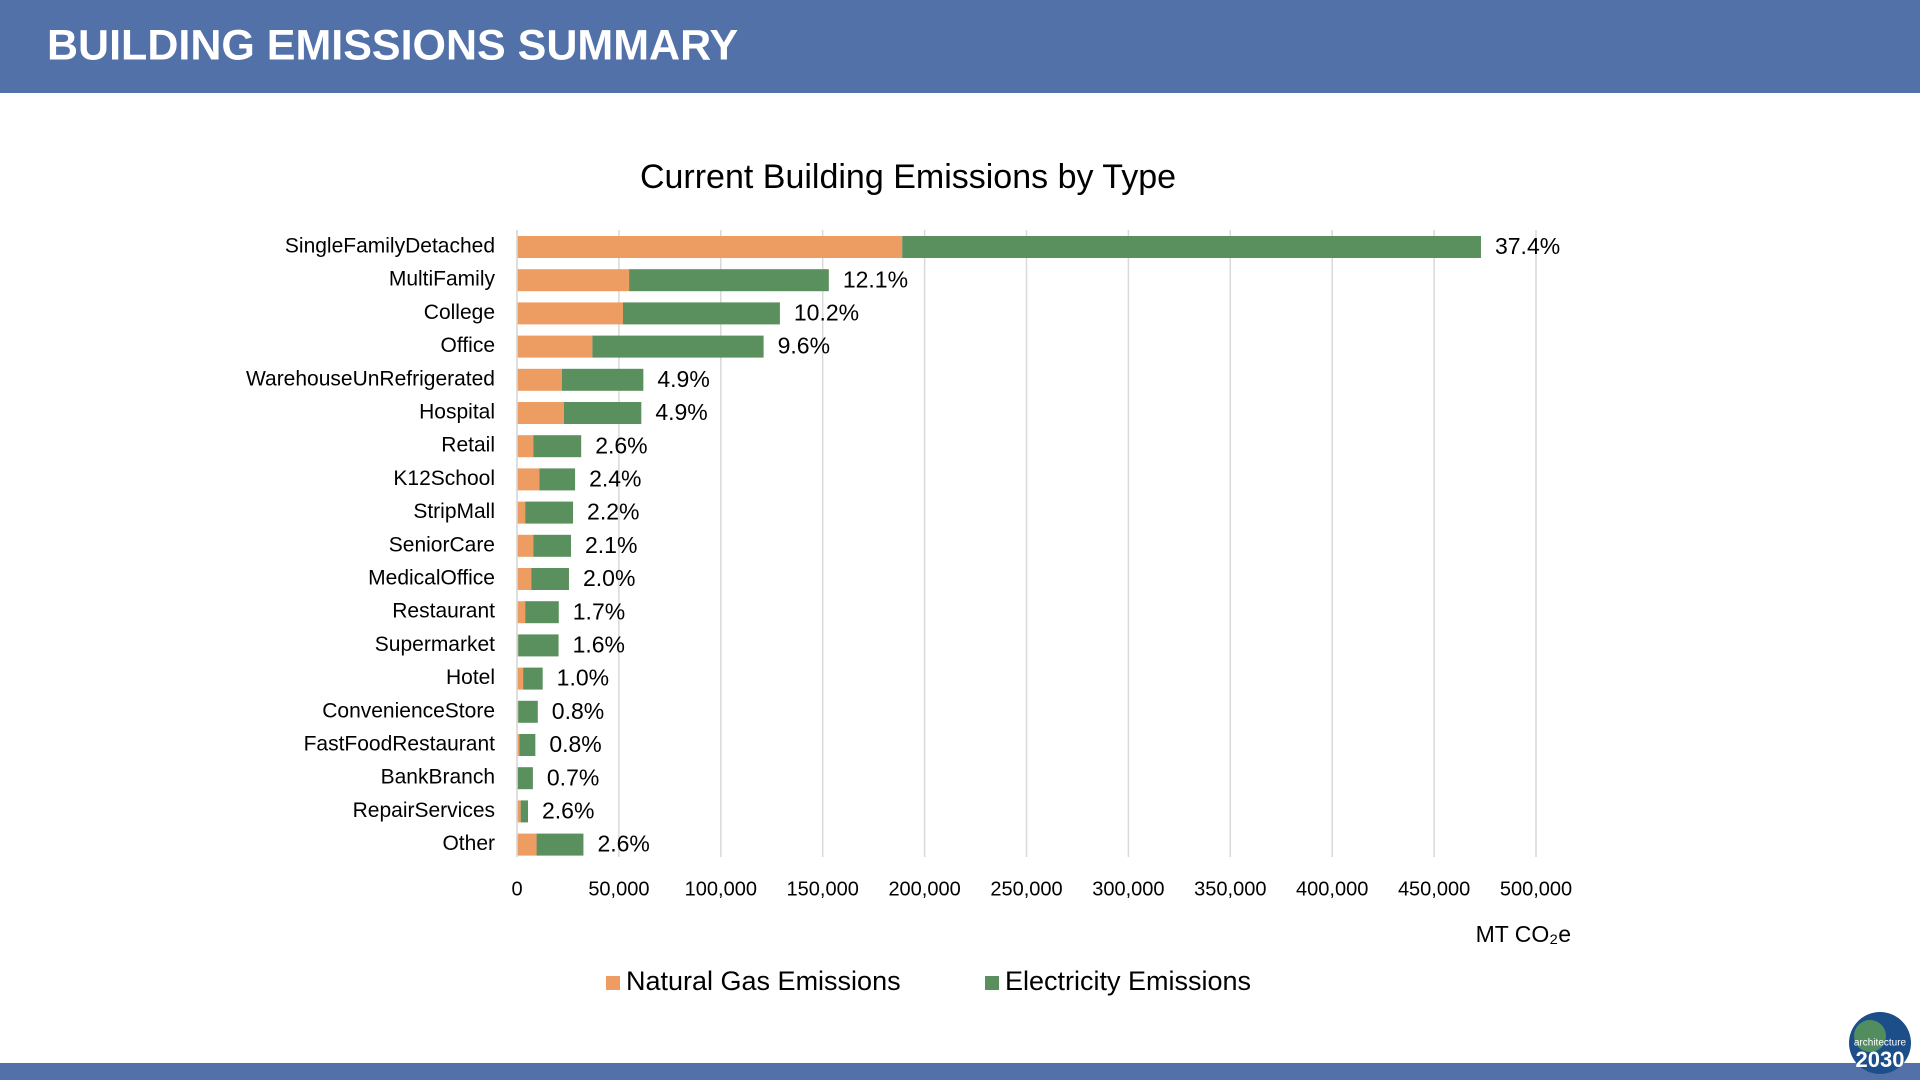  Describe the element at coordinates (468, 445) in the screenshot. I see `y-tick-label: Retail` at that location.